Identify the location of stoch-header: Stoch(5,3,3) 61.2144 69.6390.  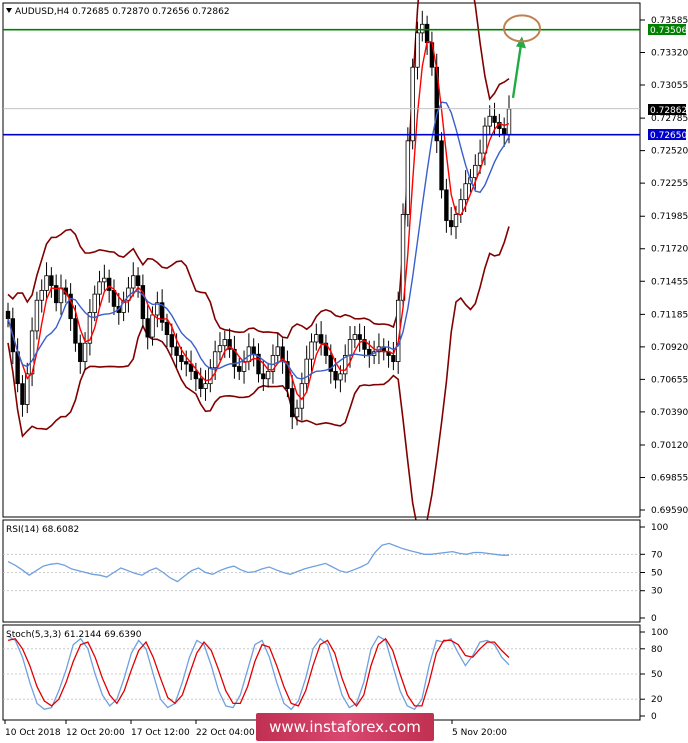
(74, 635).